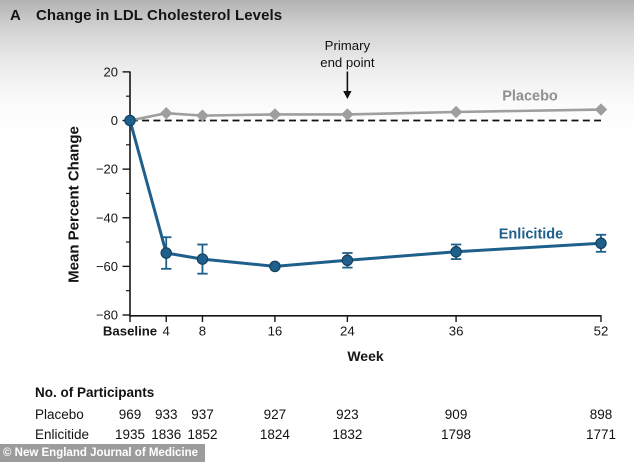 This screenshot has width=634, height=462. Describe the element at coordinates (275, 331) in the screenshot. I see `x-tick-label: 16` at that location.